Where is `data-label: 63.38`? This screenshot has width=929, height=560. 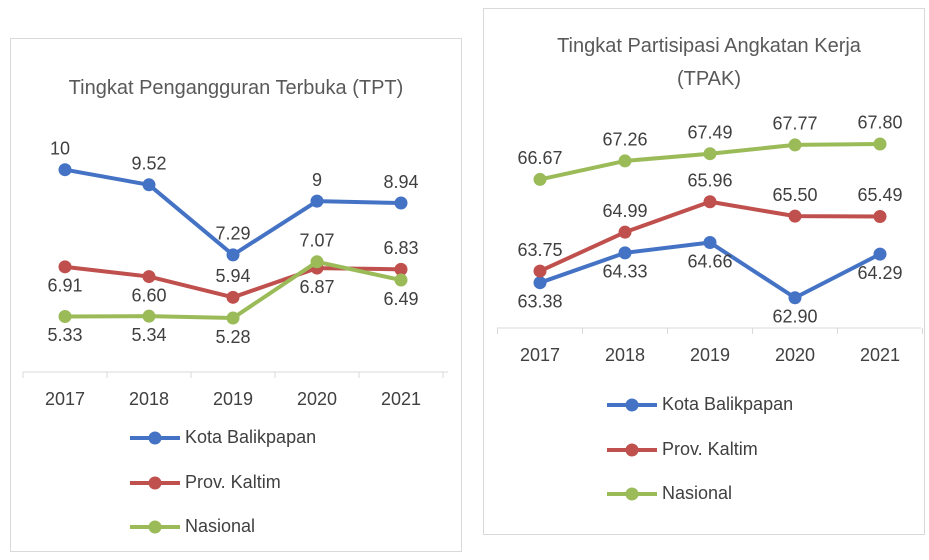 data-label: 63.38 is located at coordinates (539, 301).